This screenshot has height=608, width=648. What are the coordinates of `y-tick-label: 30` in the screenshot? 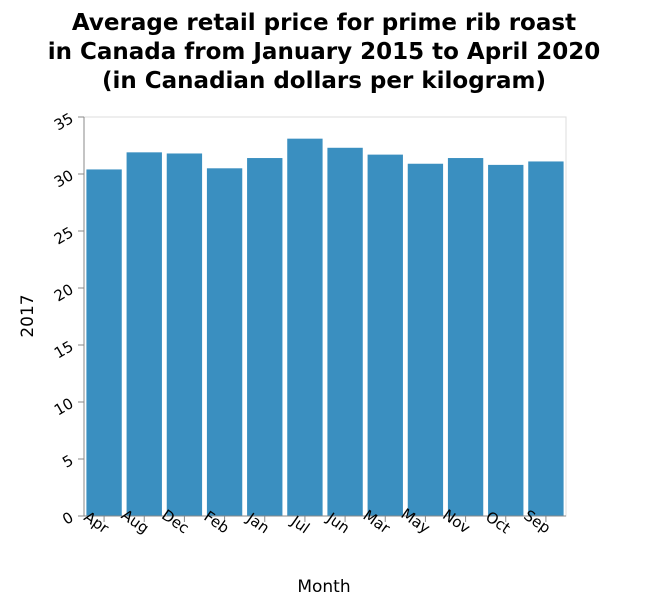 It's located at (64, 178).